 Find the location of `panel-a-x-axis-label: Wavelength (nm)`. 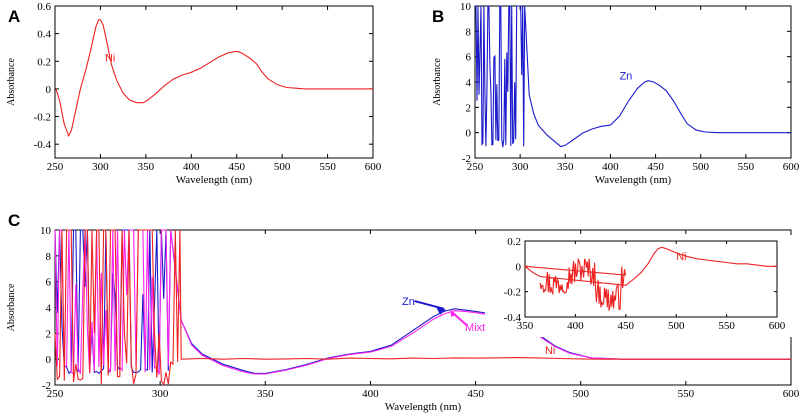

panel-a-x-axis-label: Wavelength (nm) is located at coordinates (214, 180).